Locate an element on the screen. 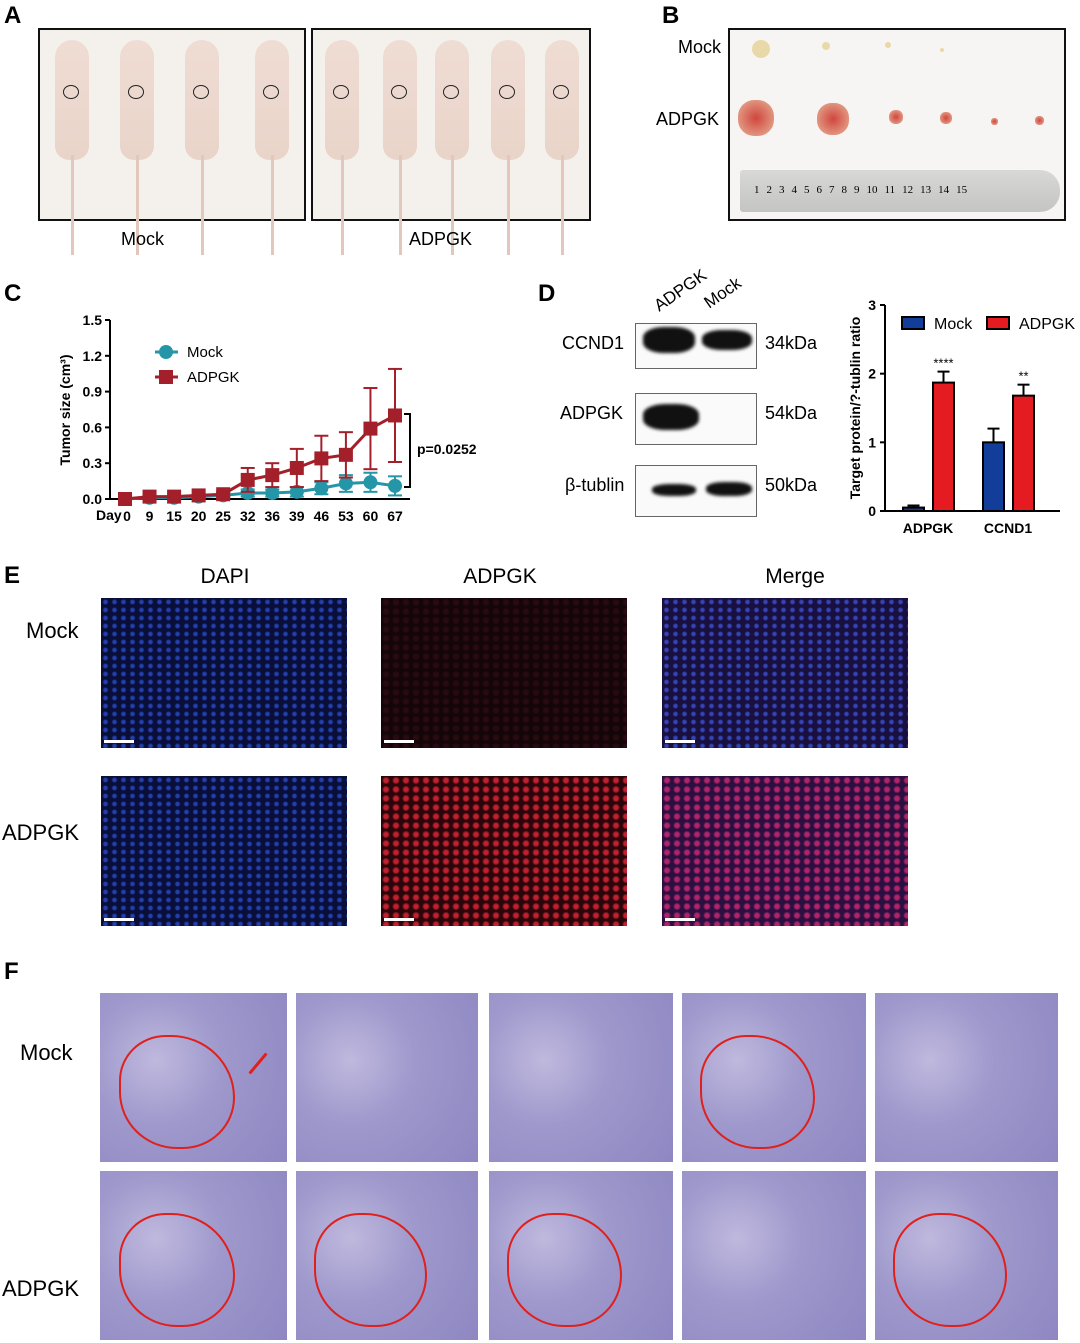  bar-Mock-CCND1 is located at coordinates (993, 476).